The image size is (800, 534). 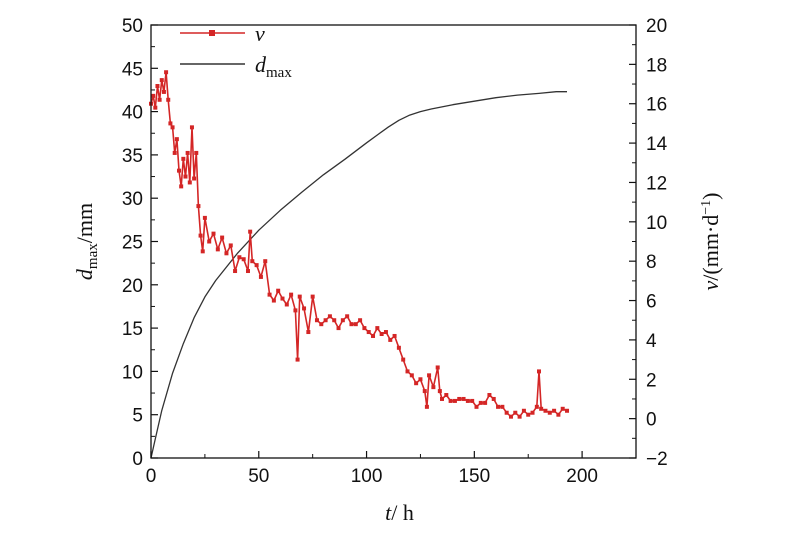 What do you see at coordinates (132, 329) in the screenshot?
I see `y-left-tick-label: 15` at bounding box center [132, 329].